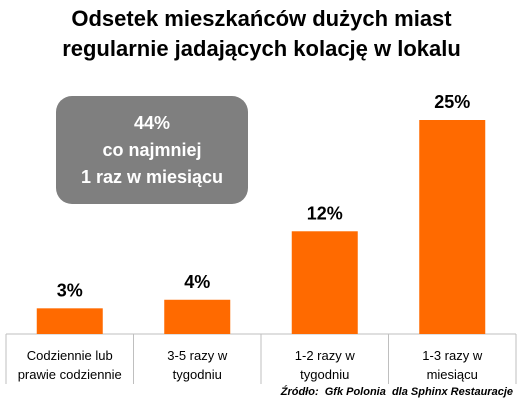 The height and width of the screenshot is (412, 523). What do you see at coordinates (70, 374) in the screenshot?
I see `x-tick-label: prawie codziennie` at bounding box center [70, 374].